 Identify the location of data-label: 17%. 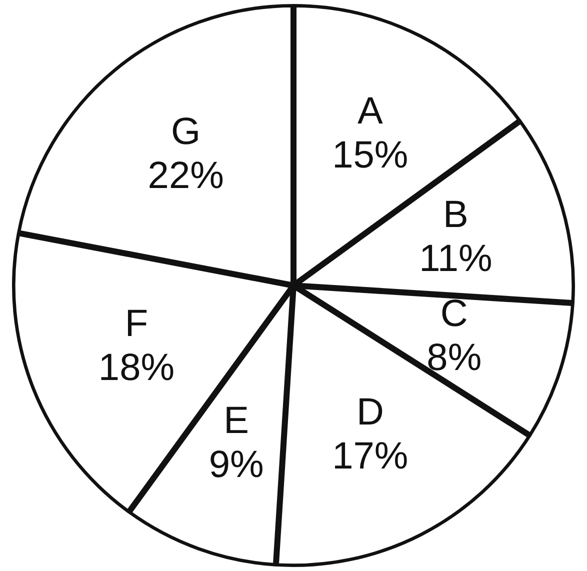
(370, 456).